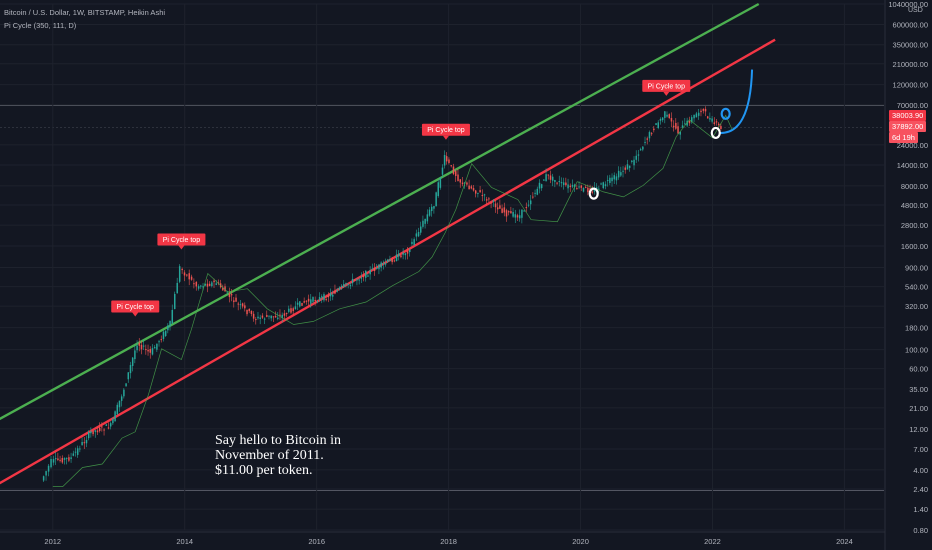 This screenshot has width=932, height=550. What do you see at coordinates (914, 246) in the screenshot?
I see `y-tick-label: 1600.00` at bounding box center [914, 246].